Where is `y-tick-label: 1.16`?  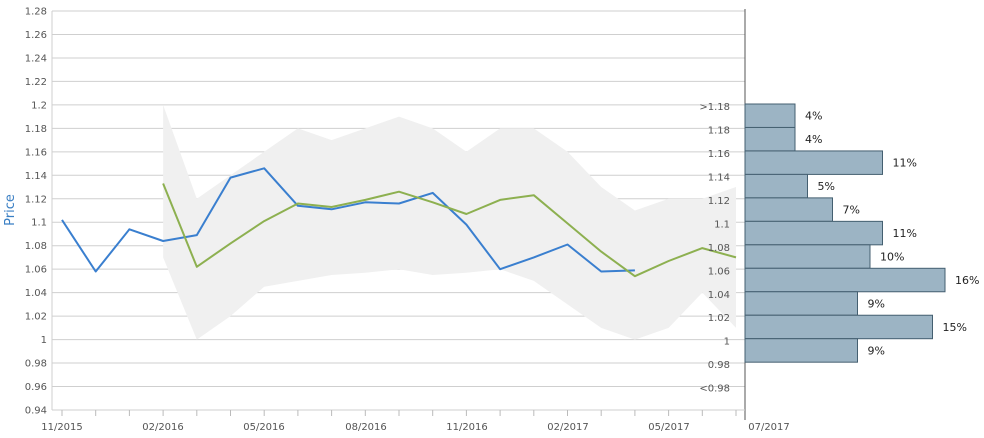
y-tick-label: 1.16 is located at coordinates (36, 152).